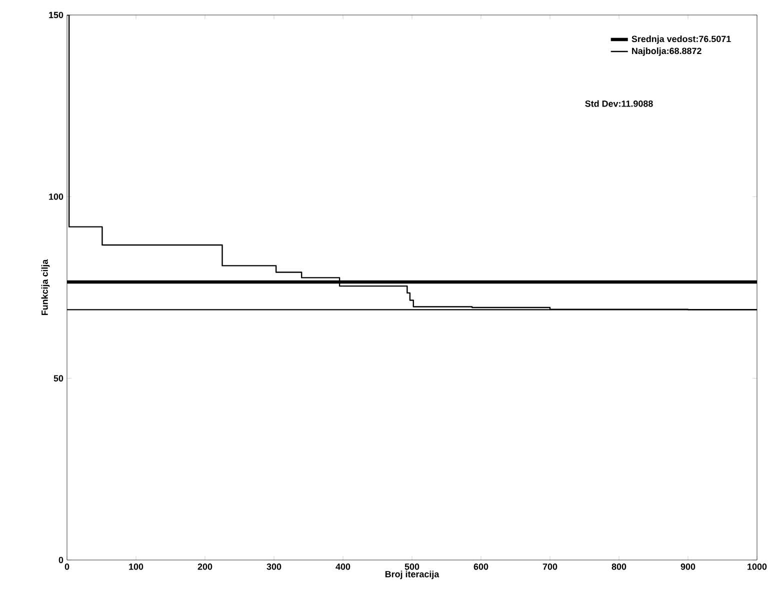 This screenshot has height=605, width=778. I want to click on x-tick-label: 0, so click(67, 567).